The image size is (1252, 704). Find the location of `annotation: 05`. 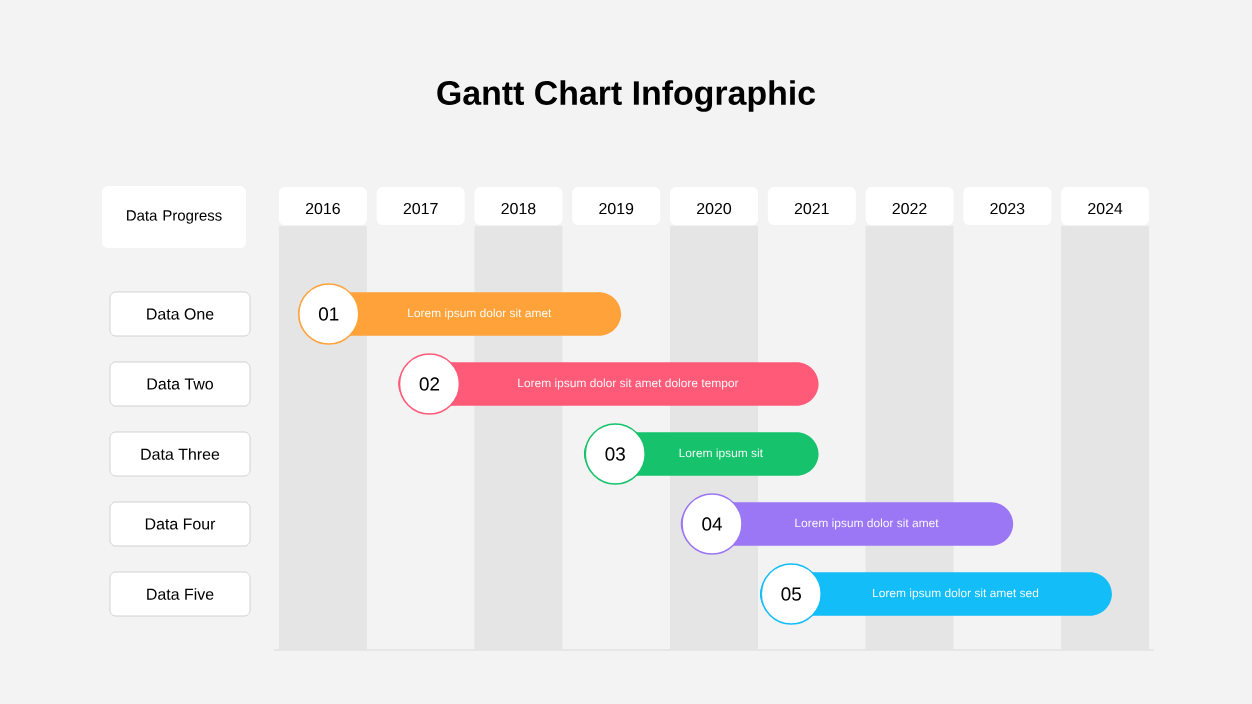

annotation: 05 is located at coordinates (791, 594).